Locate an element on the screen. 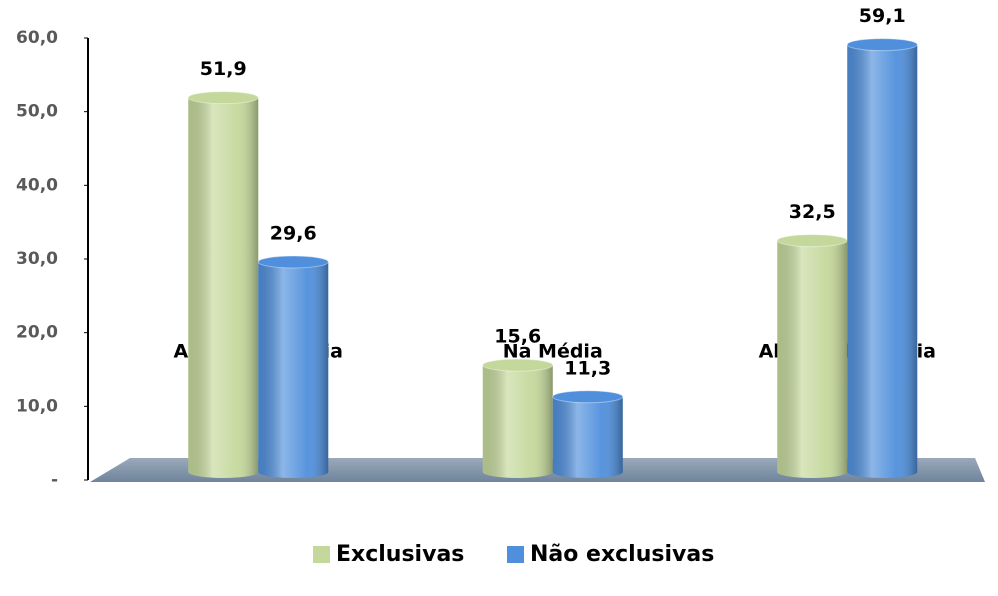 The height and width of the screenshot is (596, 998). legend-label: Exclusivas is located at coordinates (400, 554).